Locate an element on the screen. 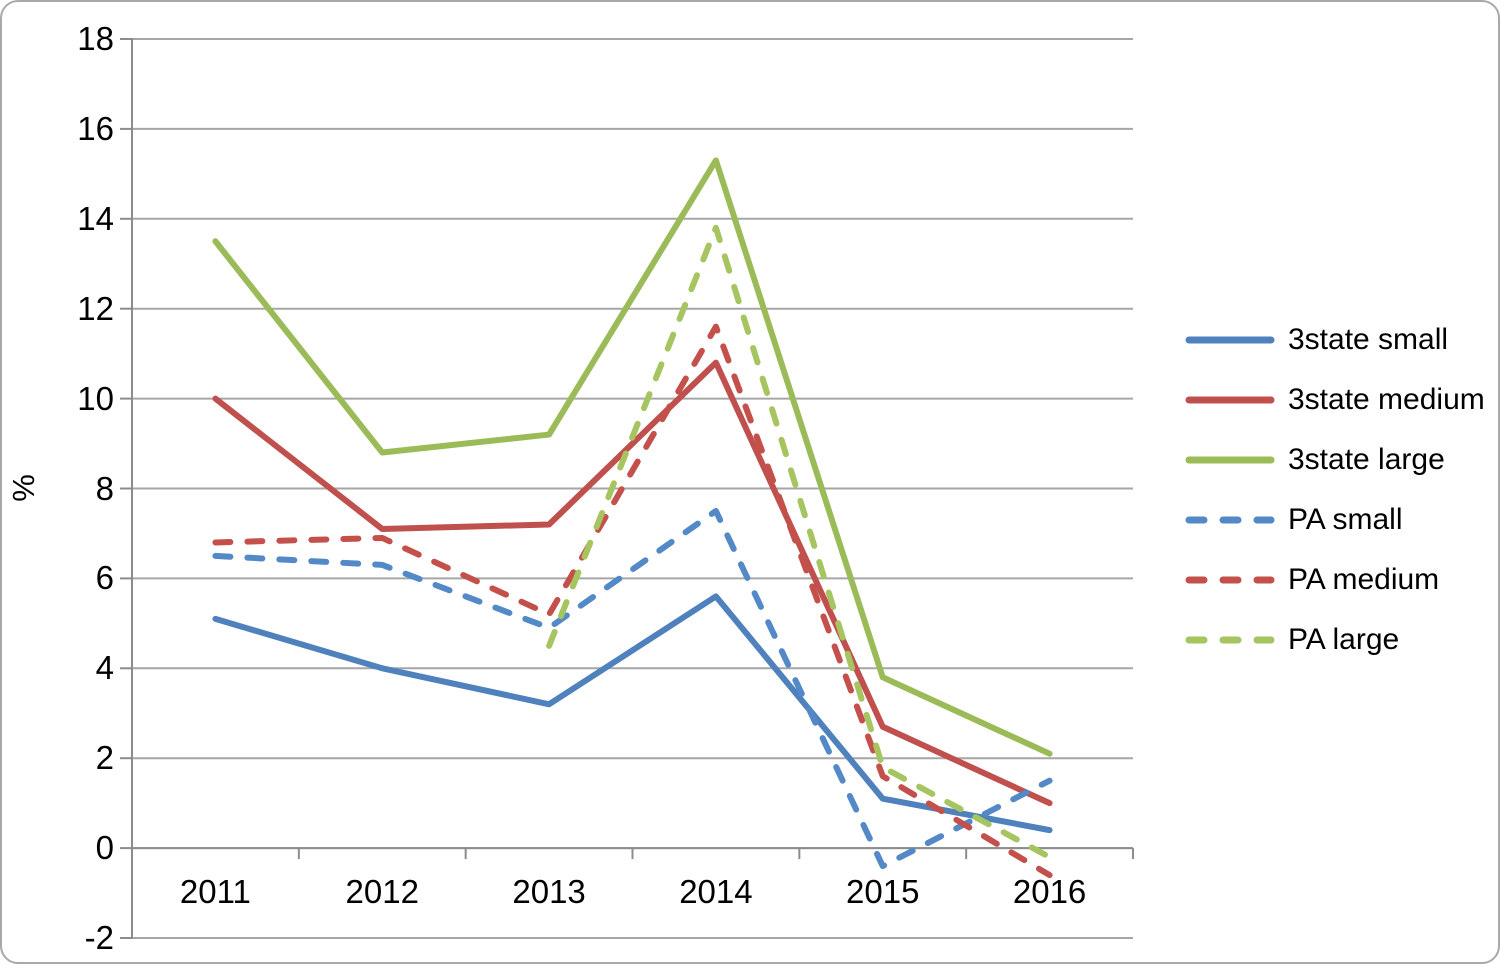 Image resolution: width=1500 pixels, height=964 pixels. legend-item-pa-small: PA small is located at coordinates (1335, 520).